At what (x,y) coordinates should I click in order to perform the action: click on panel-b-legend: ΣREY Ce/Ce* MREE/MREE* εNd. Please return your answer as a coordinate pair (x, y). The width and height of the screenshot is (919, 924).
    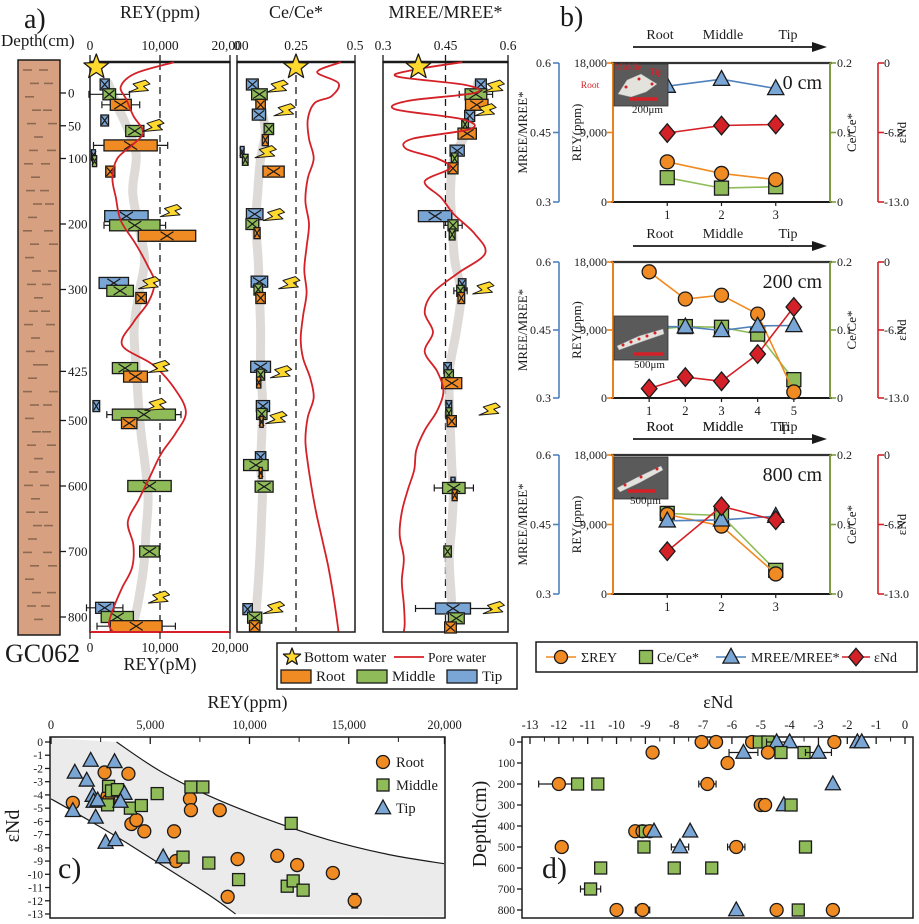
    Looking at the image, I should click on (726, 657).